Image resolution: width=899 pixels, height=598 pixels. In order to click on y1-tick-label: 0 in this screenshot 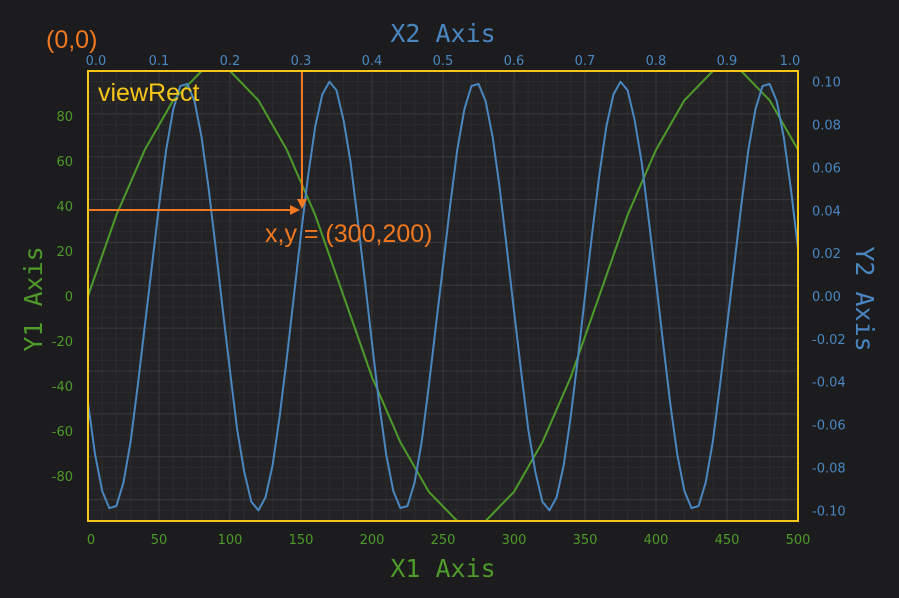, I will do `click(69, 297)`.